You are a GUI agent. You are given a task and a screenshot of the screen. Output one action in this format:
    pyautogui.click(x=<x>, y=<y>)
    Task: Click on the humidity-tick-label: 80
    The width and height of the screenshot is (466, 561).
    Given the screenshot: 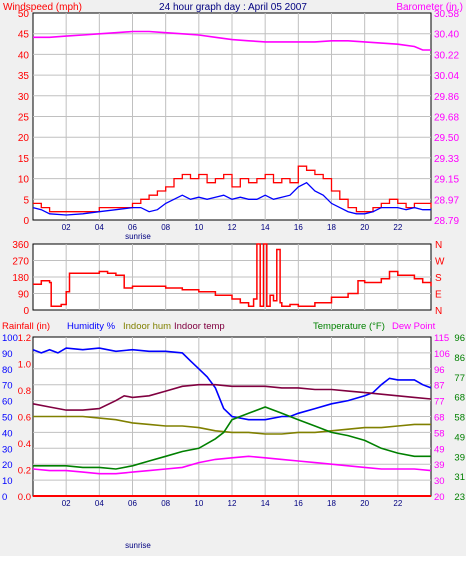 What is the action you would take?
    pyautogui.click(x=7, y=370)
    